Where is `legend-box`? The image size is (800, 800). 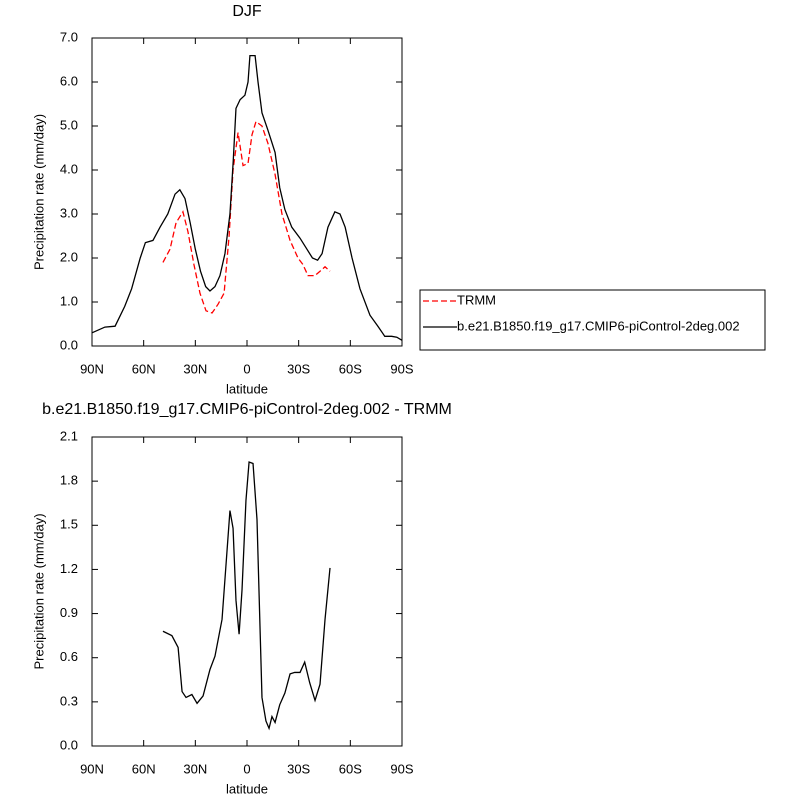 legend-box is located at coordinates (592, 320).